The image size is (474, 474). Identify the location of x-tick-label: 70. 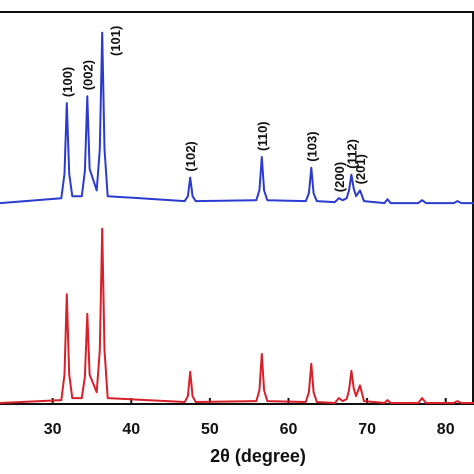
(367, 429).